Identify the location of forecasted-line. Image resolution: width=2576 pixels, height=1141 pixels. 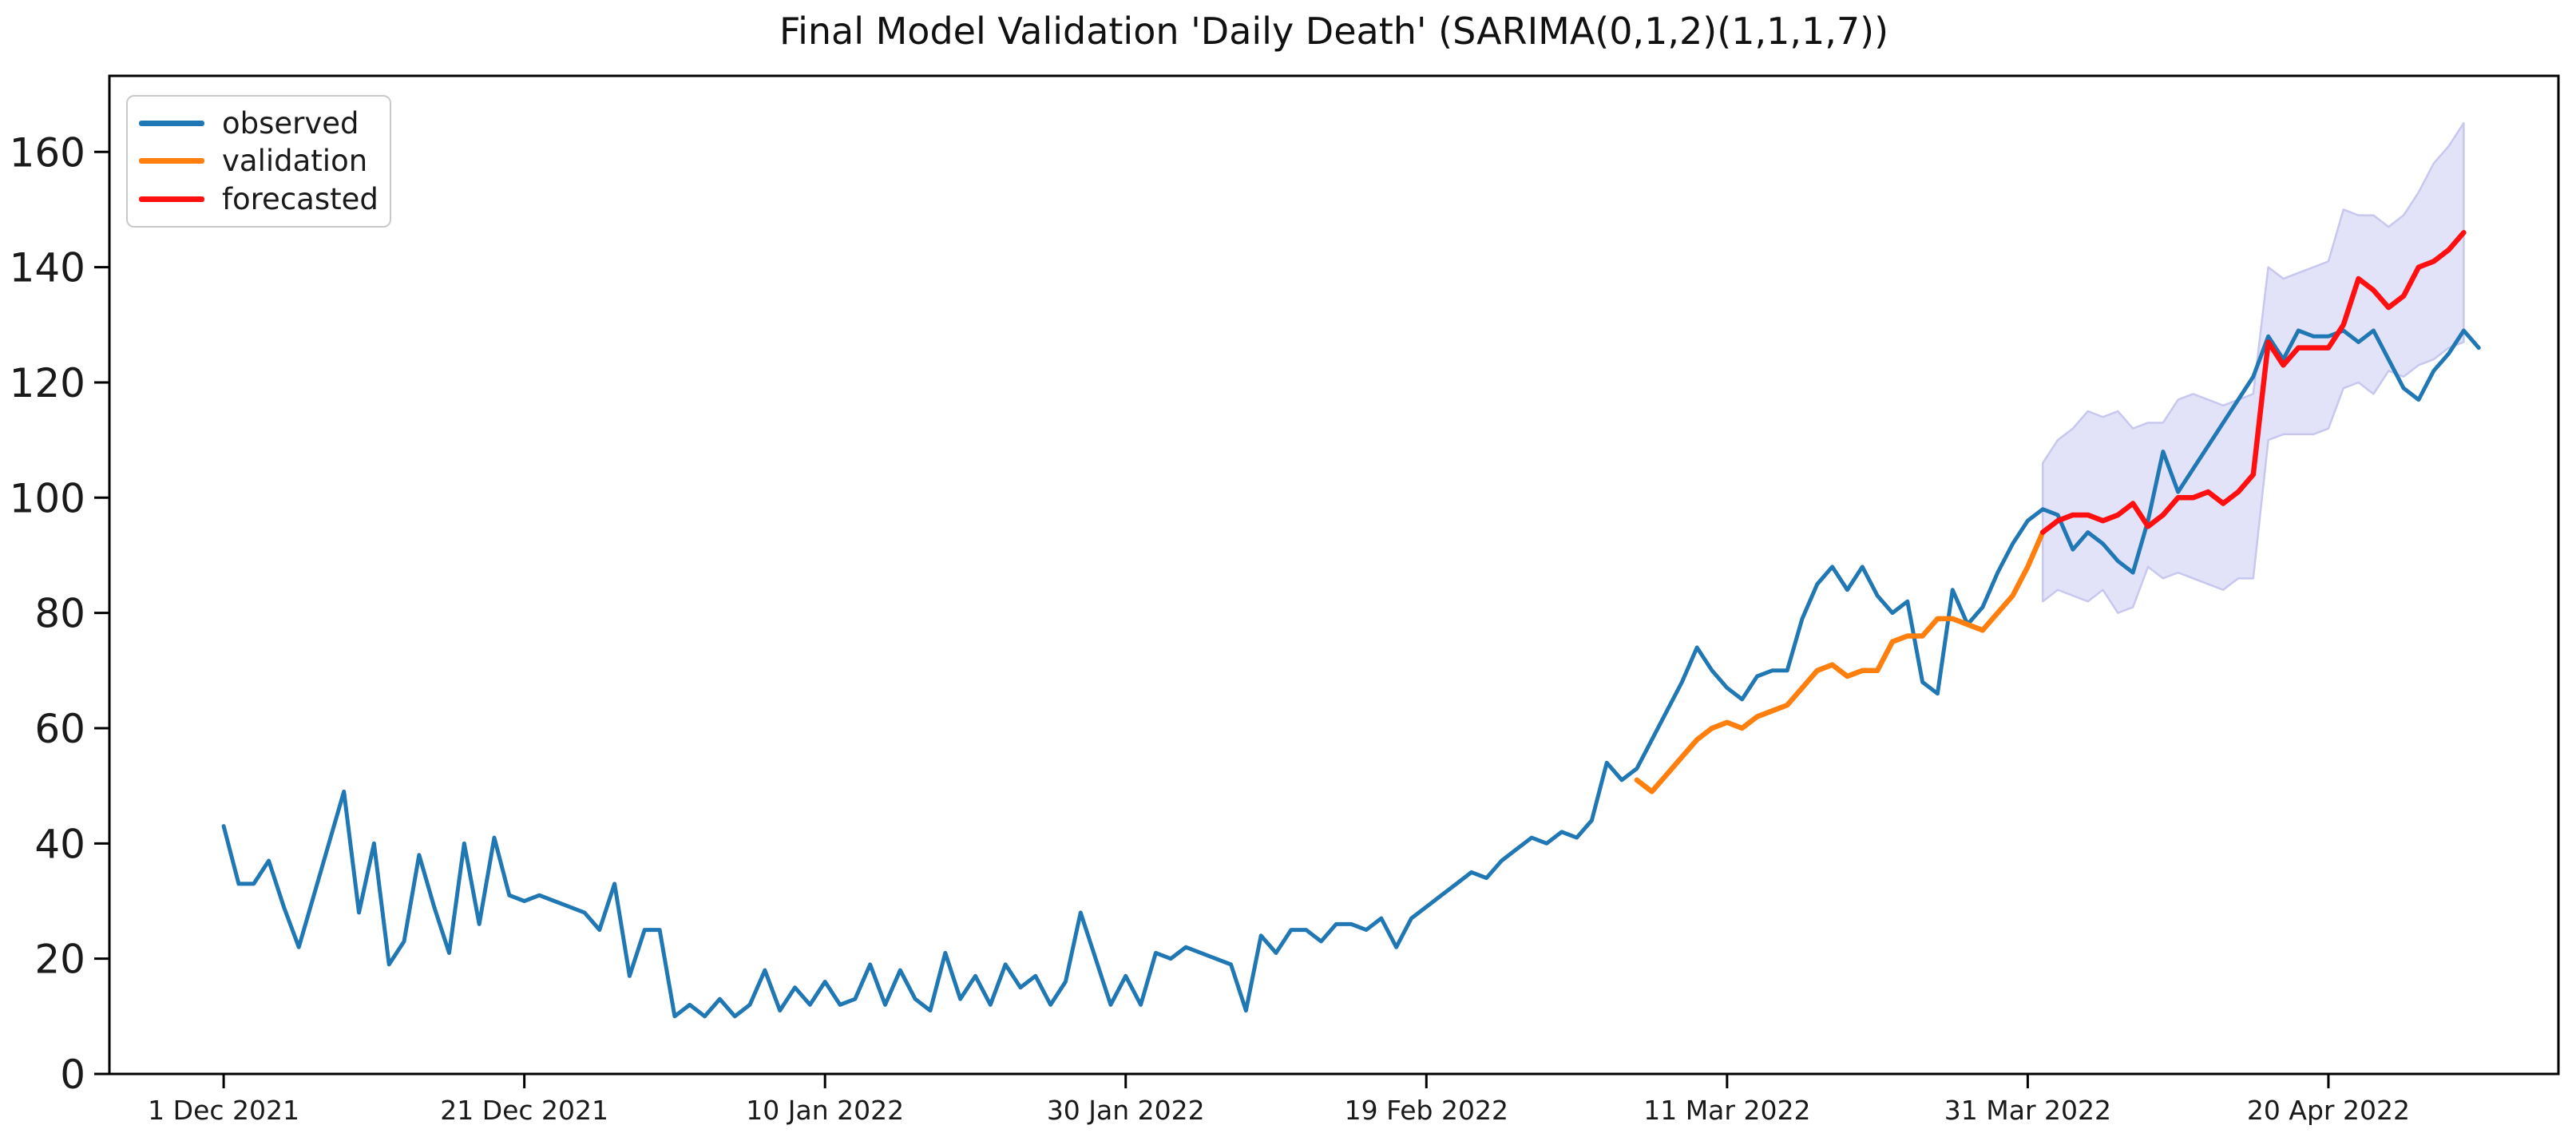
(2253, 382).